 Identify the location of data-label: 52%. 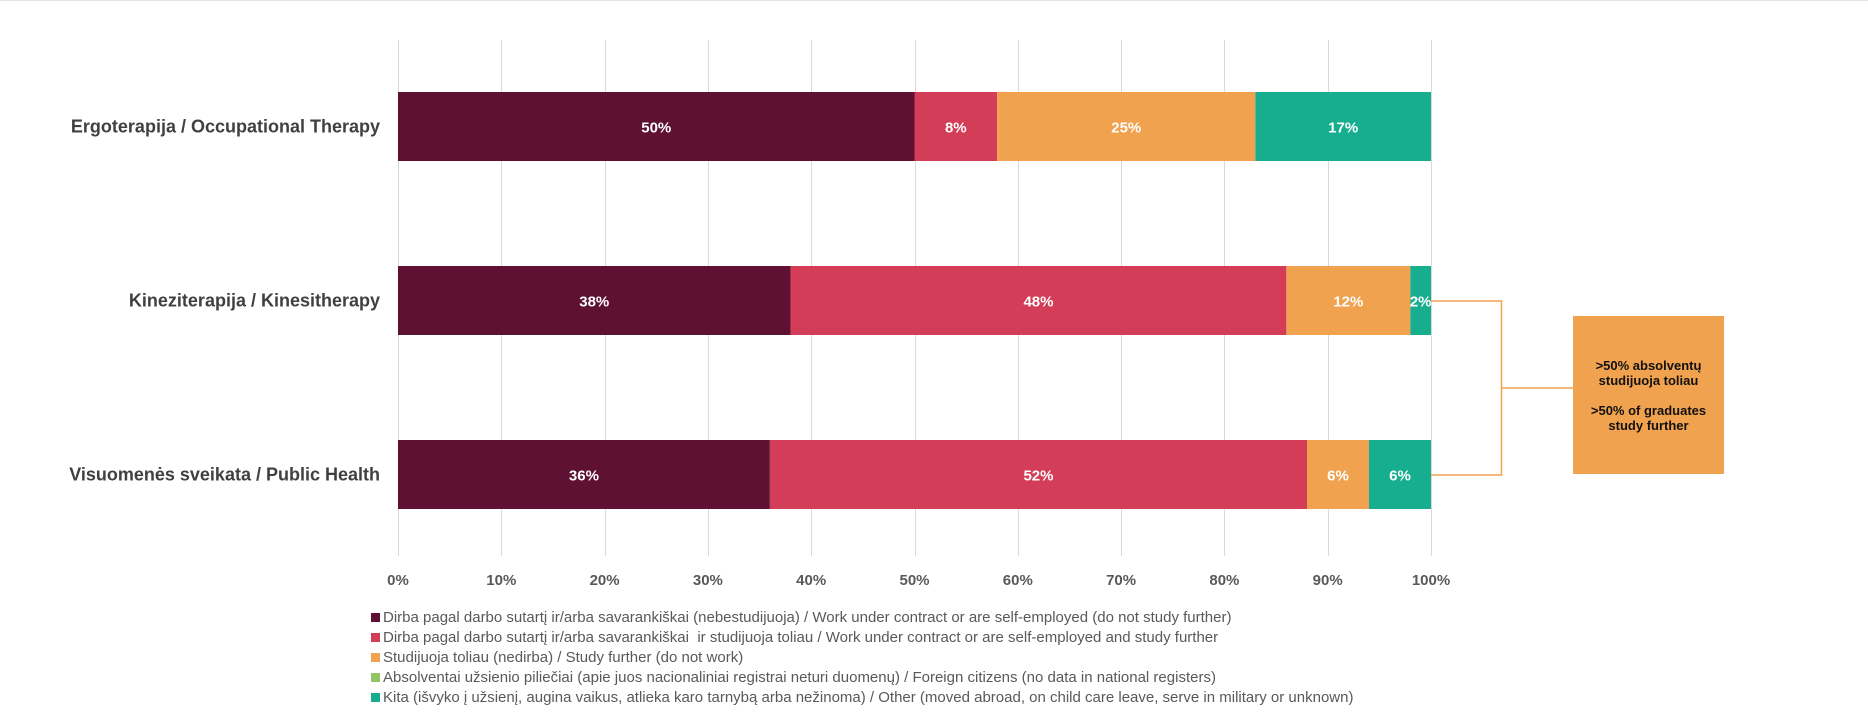
(1038, 476).